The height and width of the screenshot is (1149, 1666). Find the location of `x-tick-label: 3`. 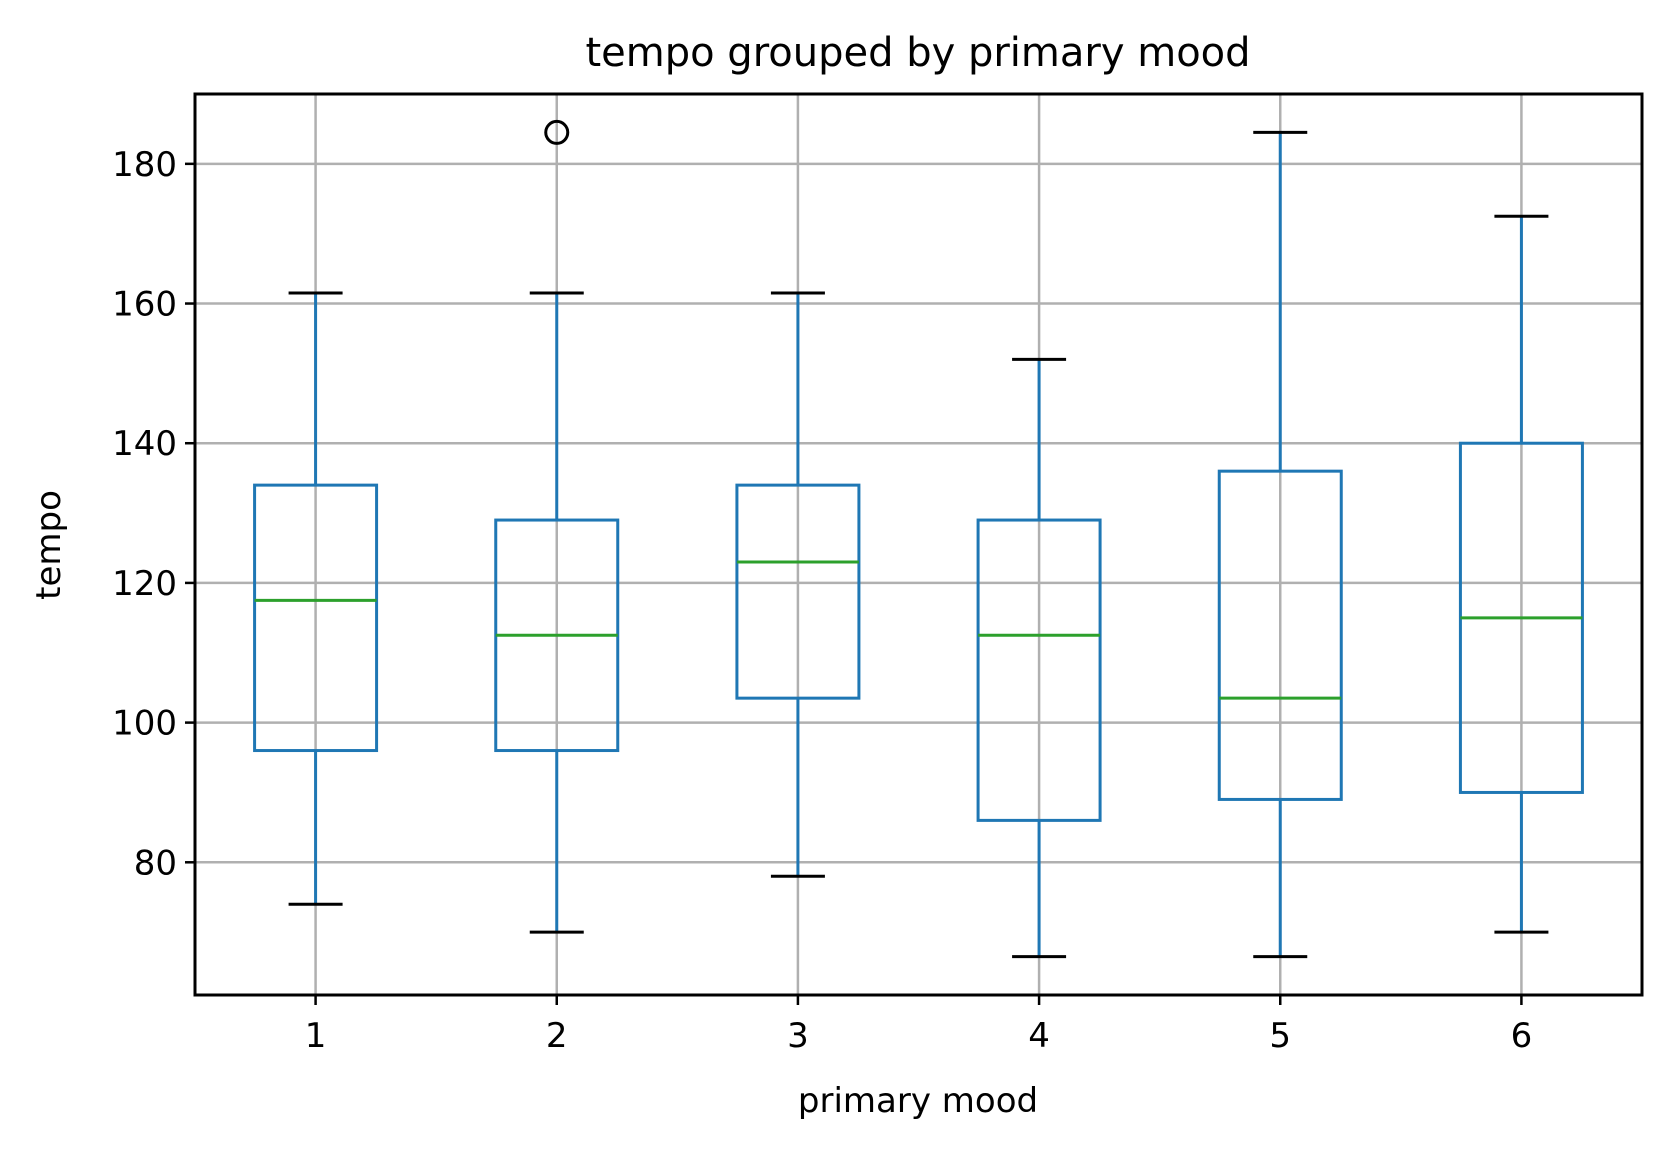

x-tick-label: 3 is located at coordinates (798, 1036).